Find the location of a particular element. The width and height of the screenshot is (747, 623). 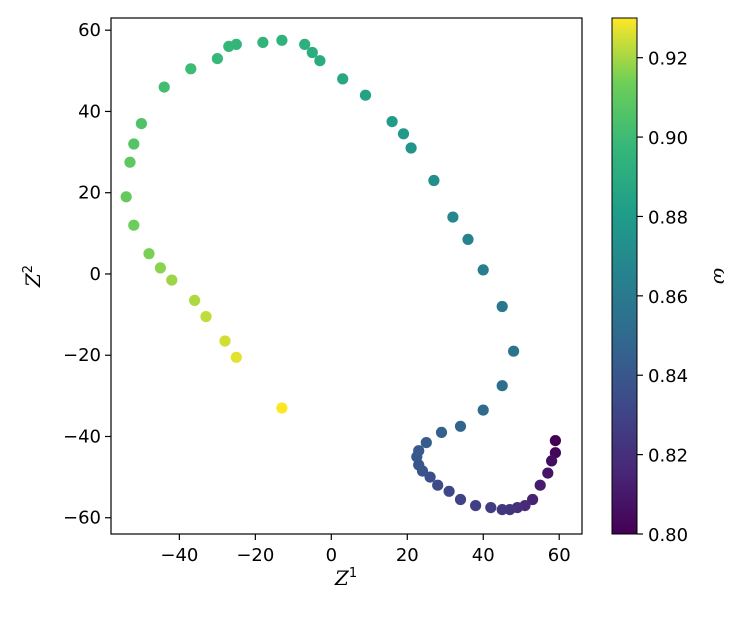

y-tick-label: 20 is located at coordinates (89, 193).